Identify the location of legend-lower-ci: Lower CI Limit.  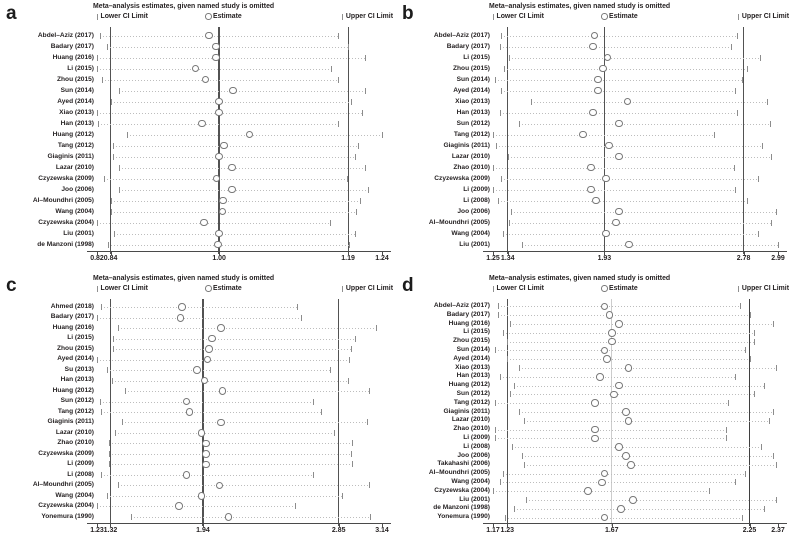
(518, 288).